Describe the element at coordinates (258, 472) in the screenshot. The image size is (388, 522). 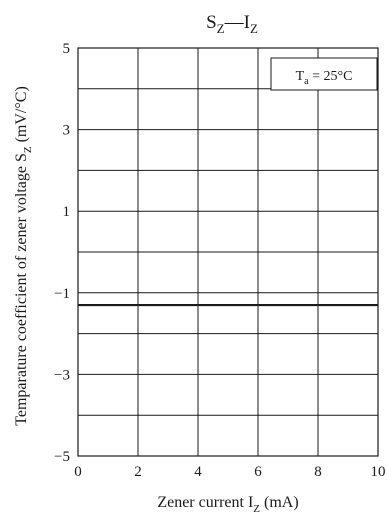
I see `x-tick-label: 6` at that location.